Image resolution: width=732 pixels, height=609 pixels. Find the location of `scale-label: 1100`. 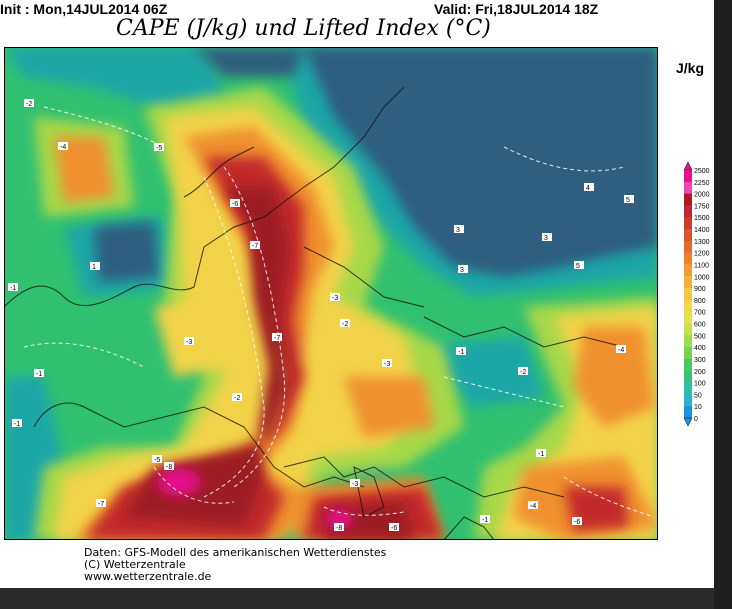

scale-label: 1100 is located at coordinates (701, 265).